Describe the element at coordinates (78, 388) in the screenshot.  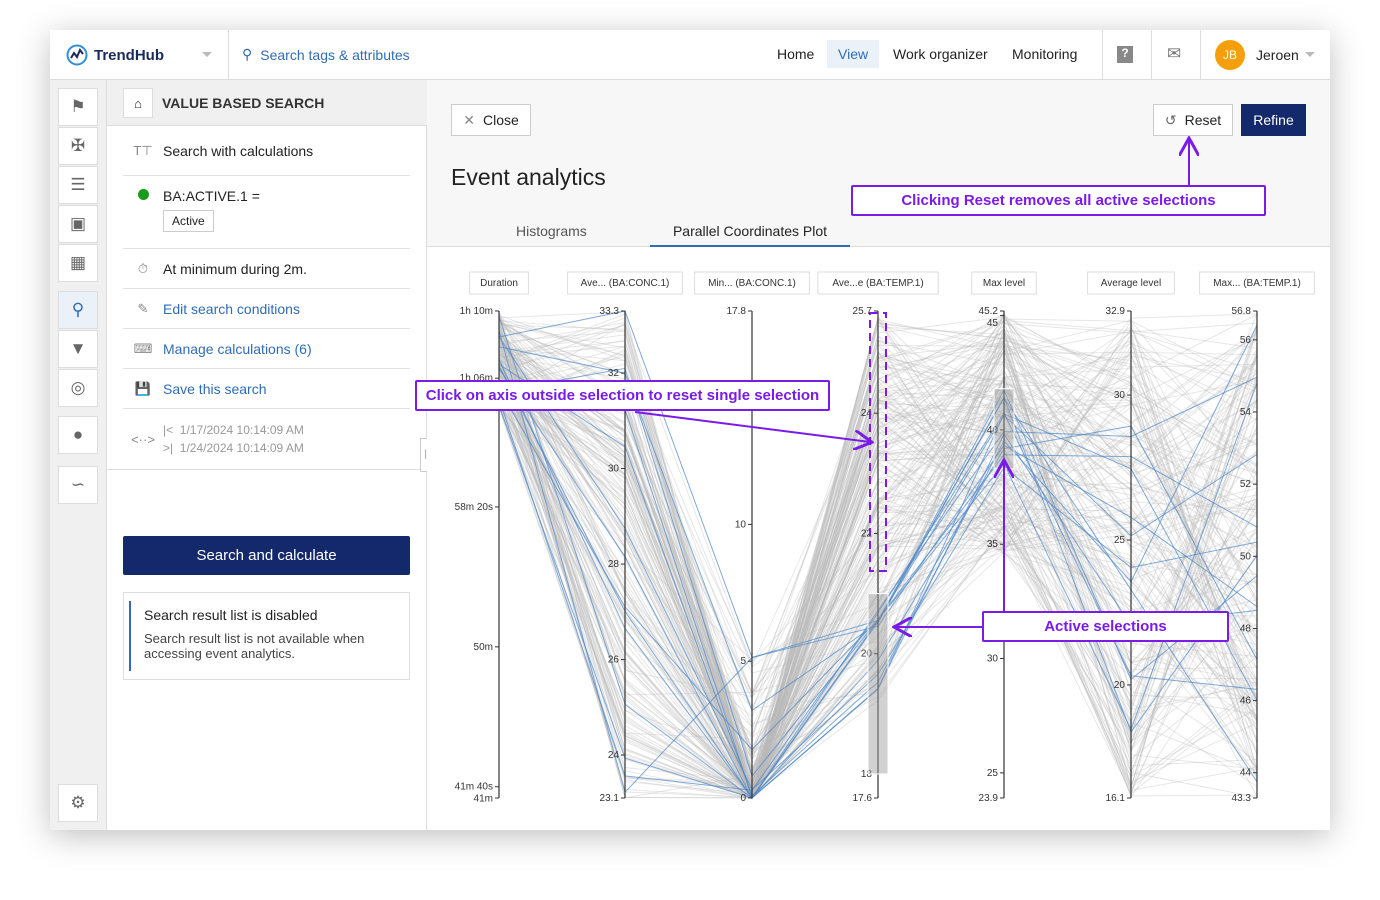
I see `fingerprint-icon: ◎` at that location.